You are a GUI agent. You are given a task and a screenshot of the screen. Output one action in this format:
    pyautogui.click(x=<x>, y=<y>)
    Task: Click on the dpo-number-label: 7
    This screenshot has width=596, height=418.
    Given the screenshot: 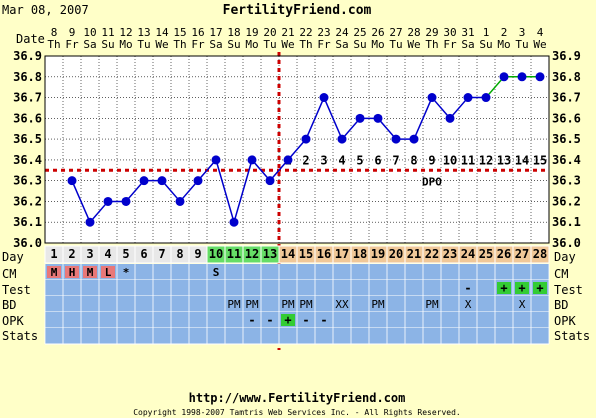 What is the action you would take?
    pyautogui.click(x=395, y=160)
    